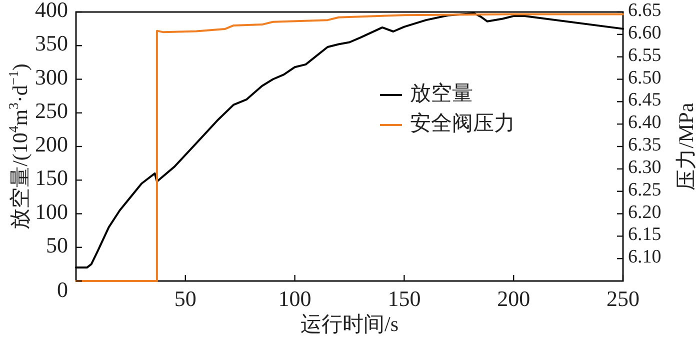 The width and height of the screenshot is (700, 344). Describe the element at coordinates (51, 110) in the screenshot. I see `y-tick-label: 250` at that location.